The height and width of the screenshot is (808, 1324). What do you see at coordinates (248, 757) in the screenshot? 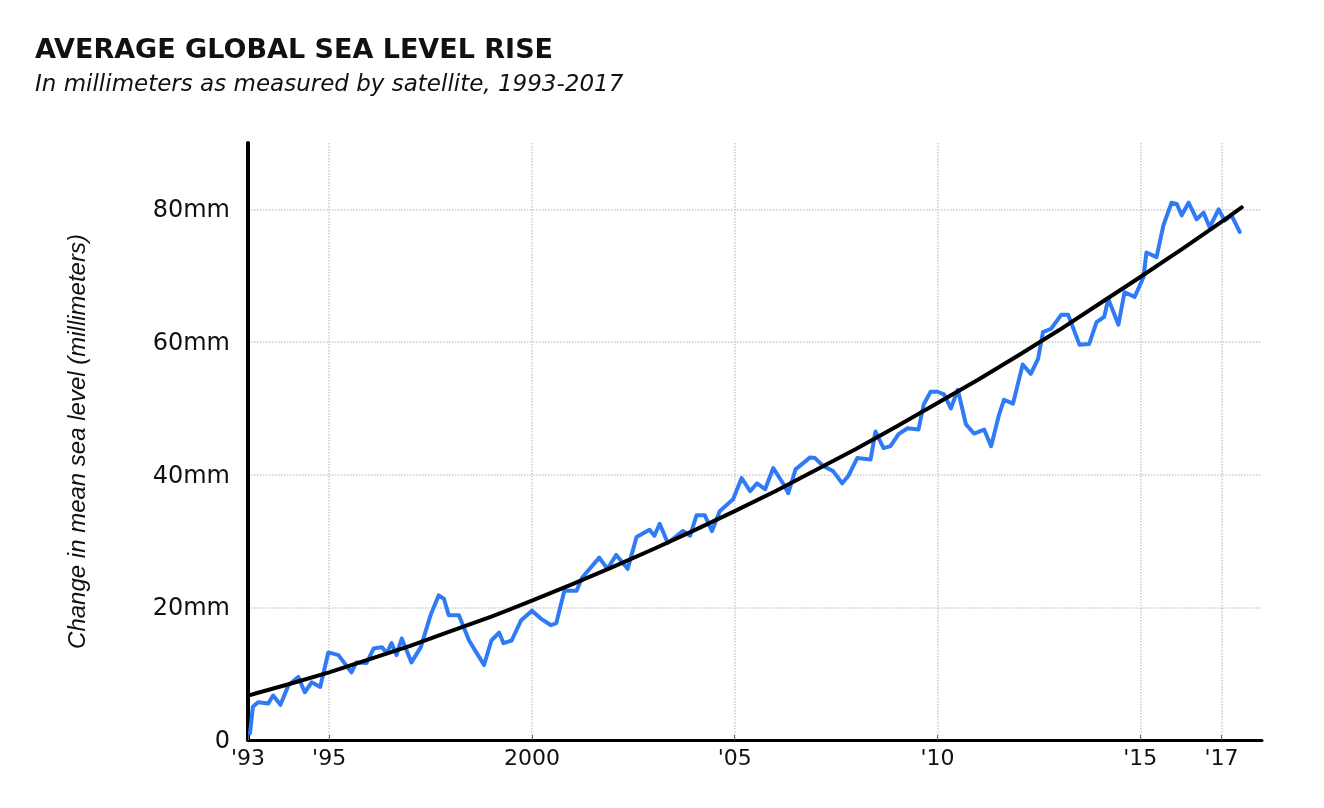
I see `x-tick-label: '93` at bounding box center [248, 757].